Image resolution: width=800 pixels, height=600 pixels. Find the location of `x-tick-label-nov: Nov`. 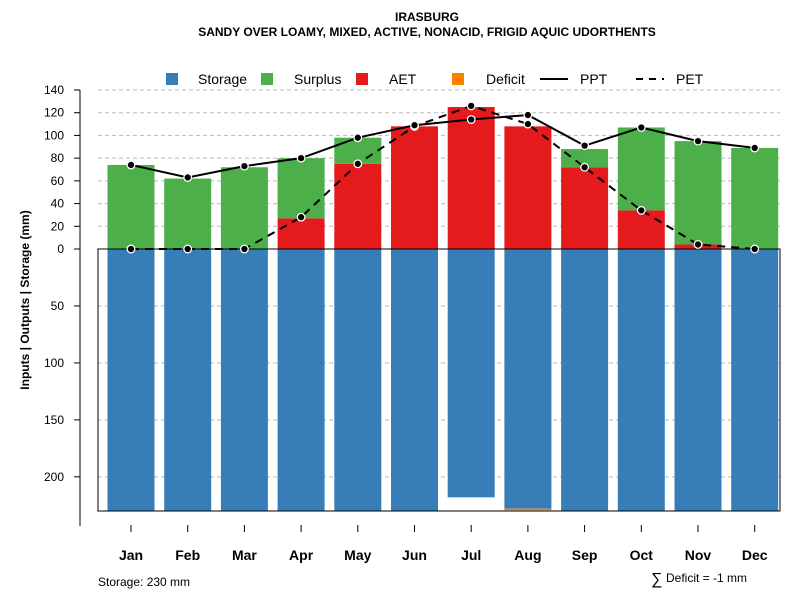

x-tick-label-nov: Nov is located at coordinates (698, 555).